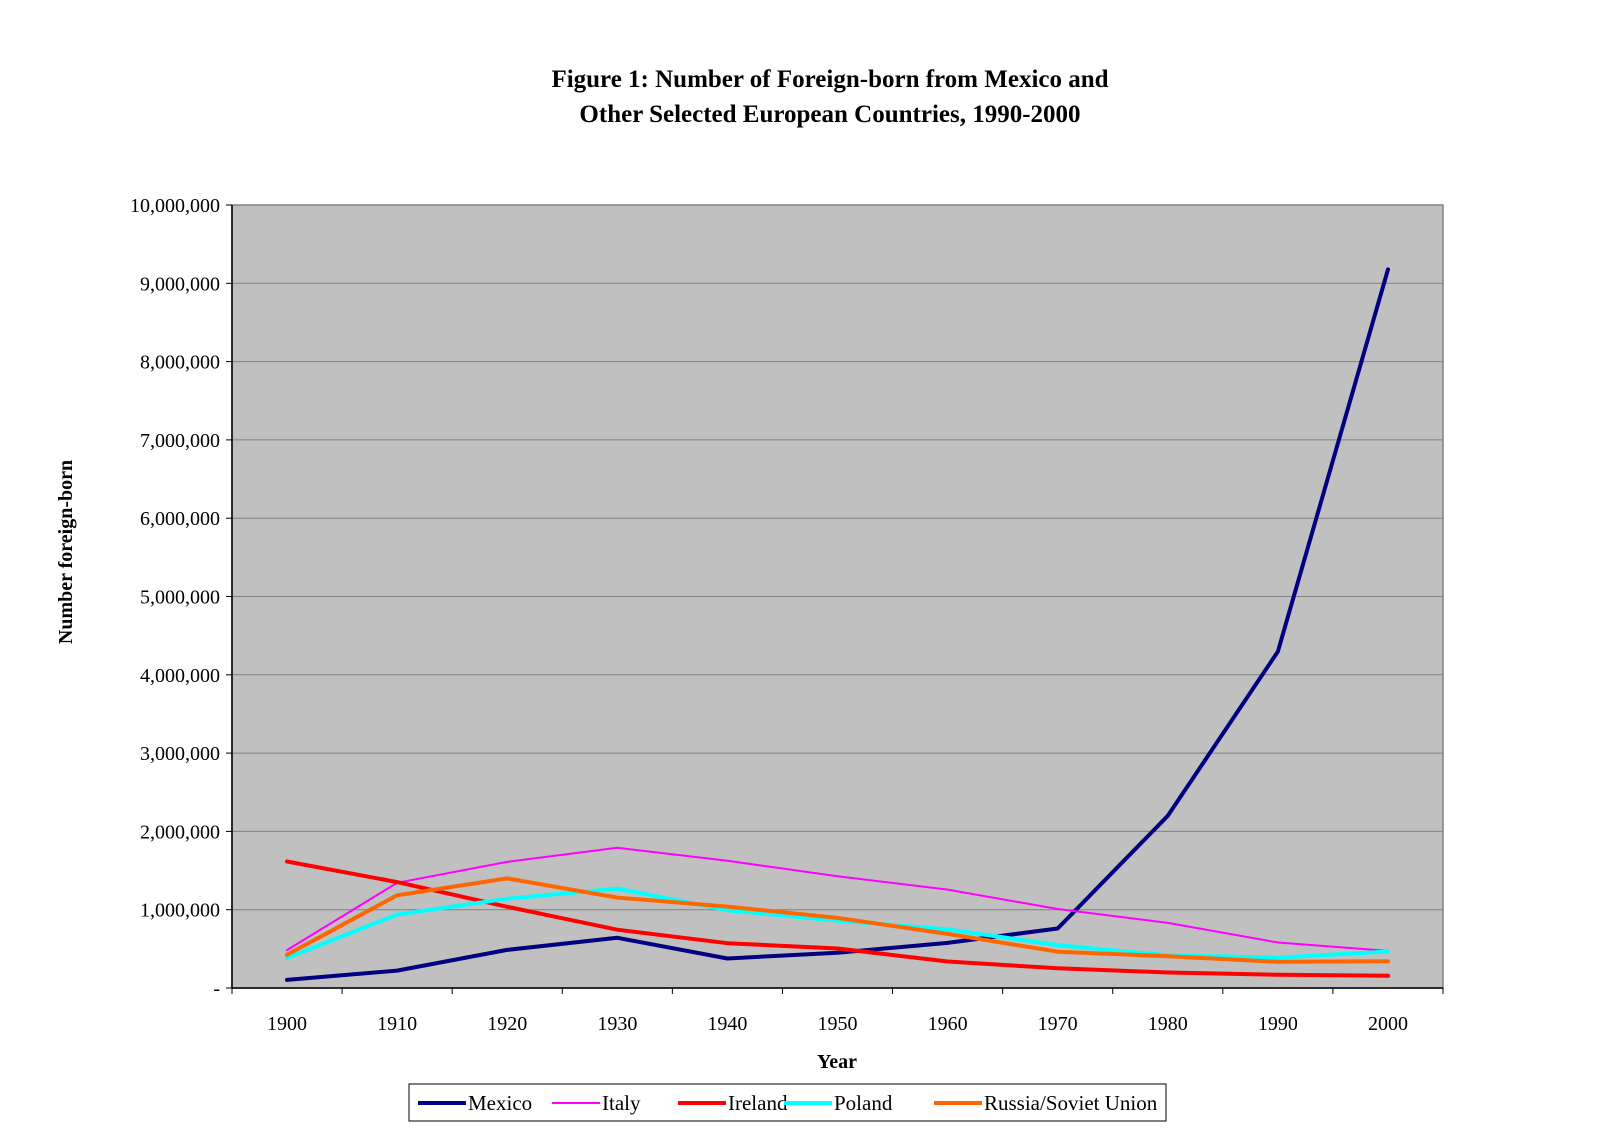 The height and width of the screenshot is (1141, 1600). I want to click on legend-label-italy: Italy, so click(621, 1103).